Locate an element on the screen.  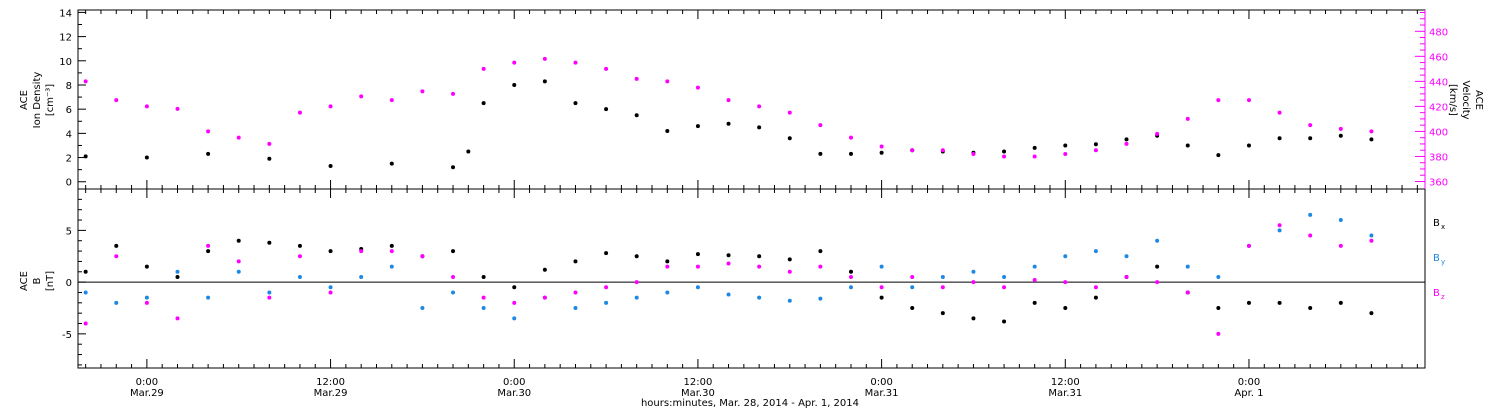
top-ytick-label: 14 is located at coordinates (65, 13).